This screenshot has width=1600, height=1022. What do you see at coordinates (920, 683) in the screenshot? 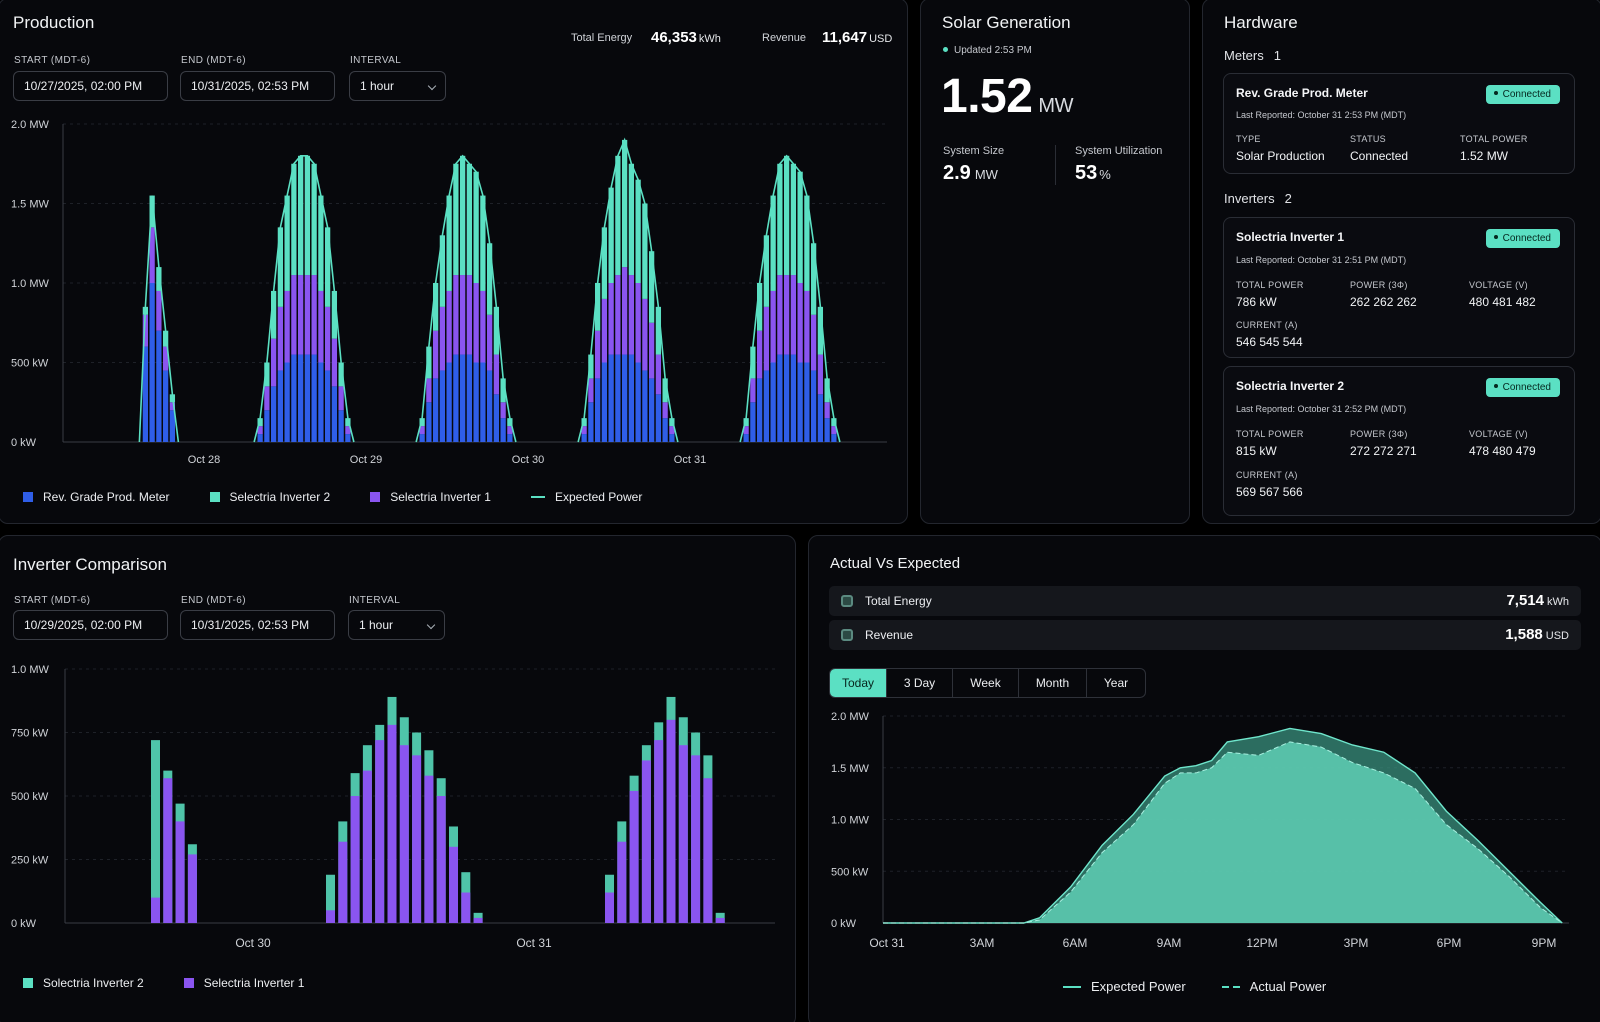
I see `tab-3-day: 3 Day` at bounding box center [920, 683].